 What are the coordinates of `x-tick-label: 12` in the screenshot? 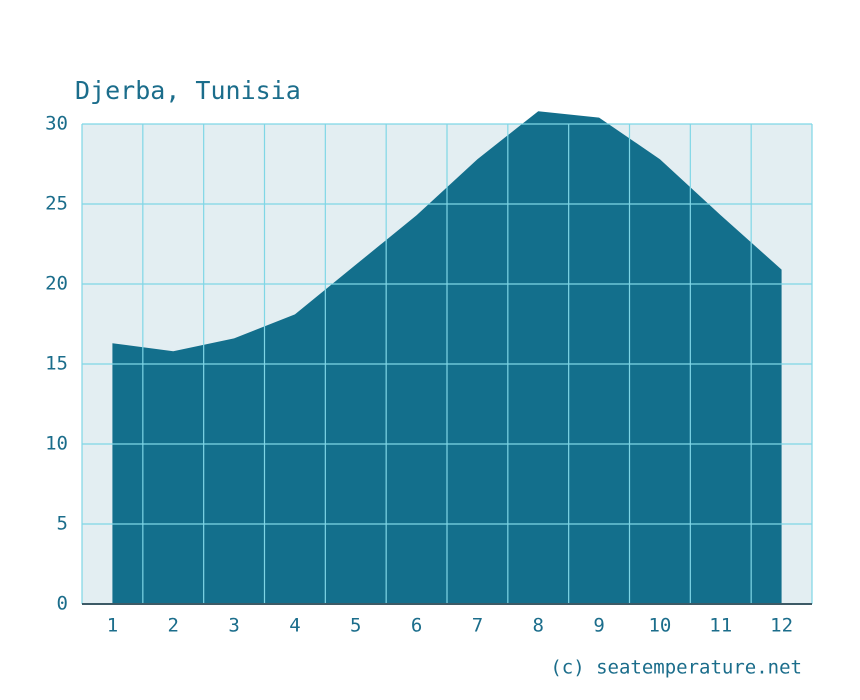 It's located at (781, 626).